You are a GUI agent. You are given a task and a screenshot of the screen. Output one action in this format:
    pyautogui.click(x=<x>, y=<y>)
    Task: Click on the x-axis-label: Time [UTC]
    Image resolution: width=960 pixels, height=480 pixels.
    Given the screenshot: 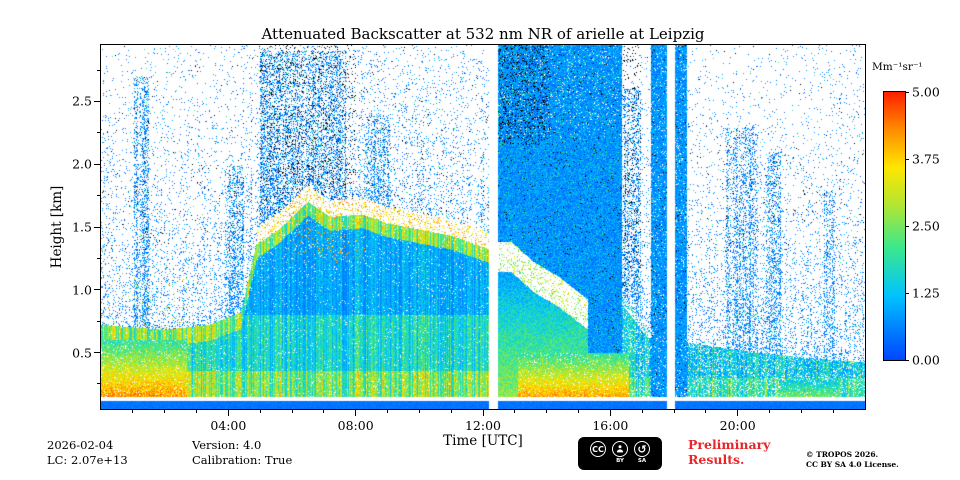 What is the action you would take?
    pyautogui.click(x=483, y=441)
    